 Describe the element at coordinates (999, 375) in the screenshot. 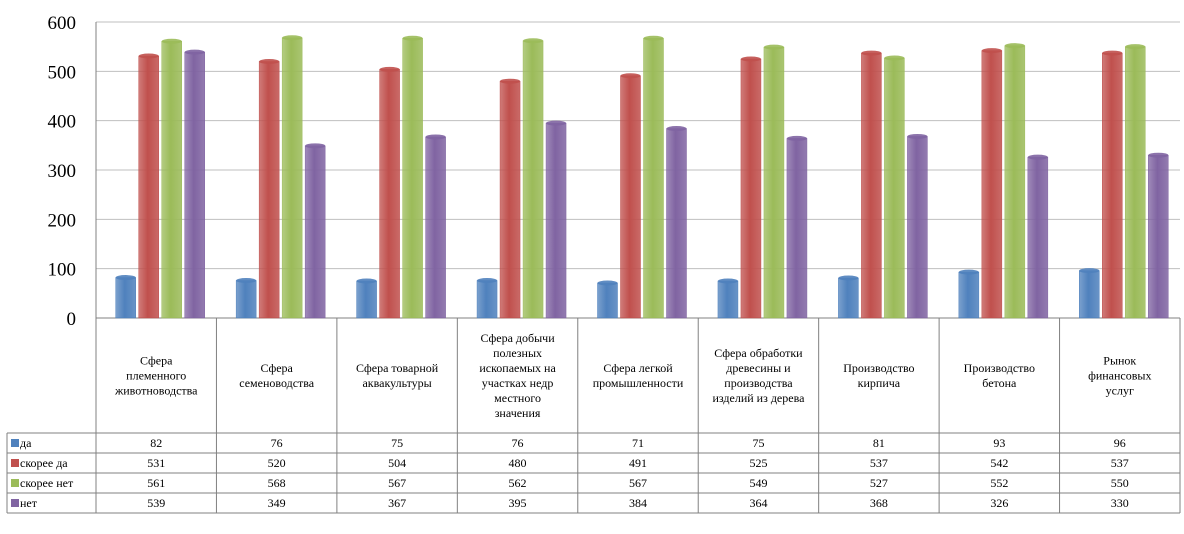

I see `category-label: Производство бетона` at that location.